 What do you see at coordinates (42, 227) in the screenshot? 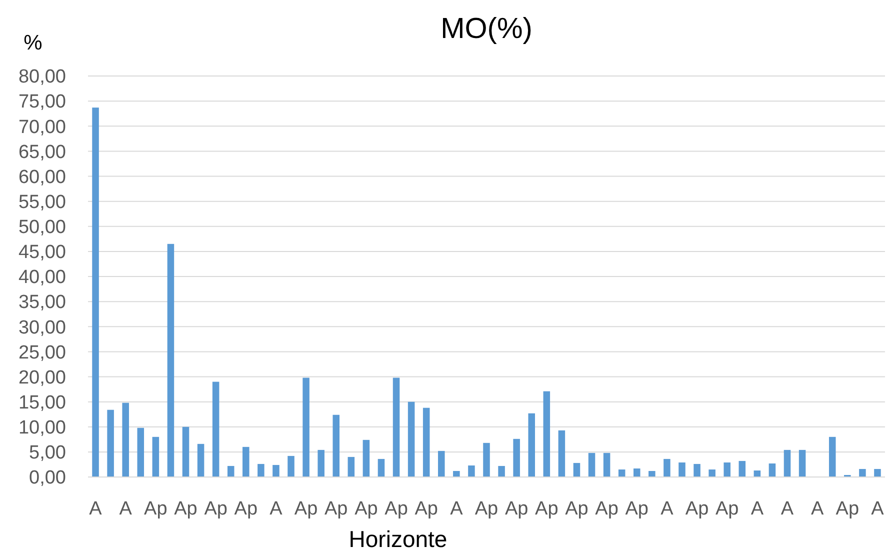
I see `y-tick-label: 50,00` at bounding box center [42, 227].